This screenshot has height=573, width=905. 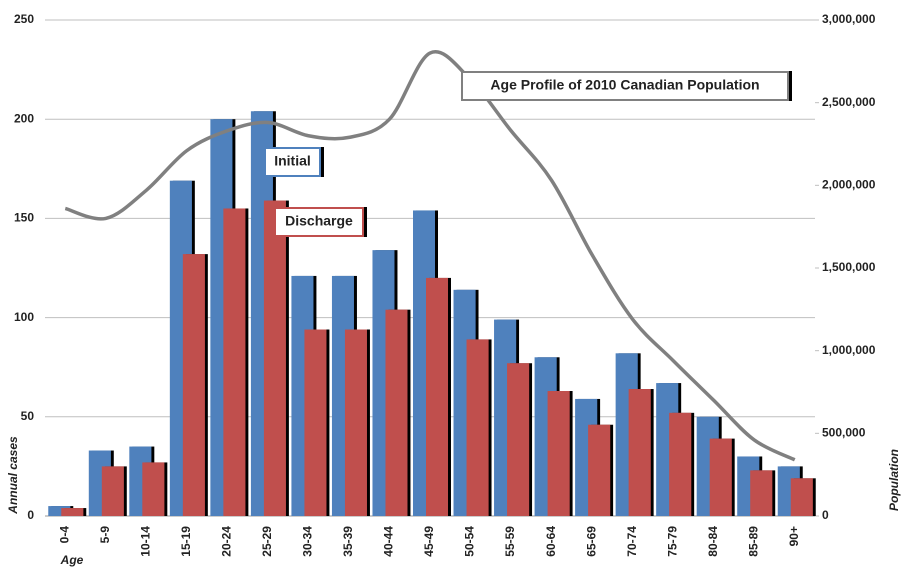 I want to click on x-tick-label: 75-79, so click(x=672, y=541).